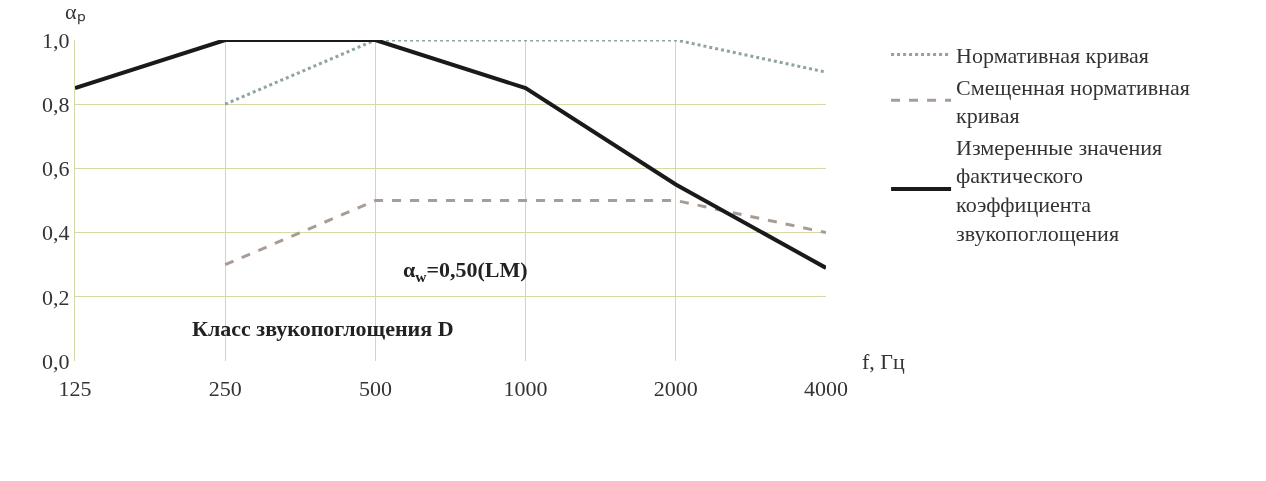  I want to click on y-tick-label: 0,4, so click(56, 233).